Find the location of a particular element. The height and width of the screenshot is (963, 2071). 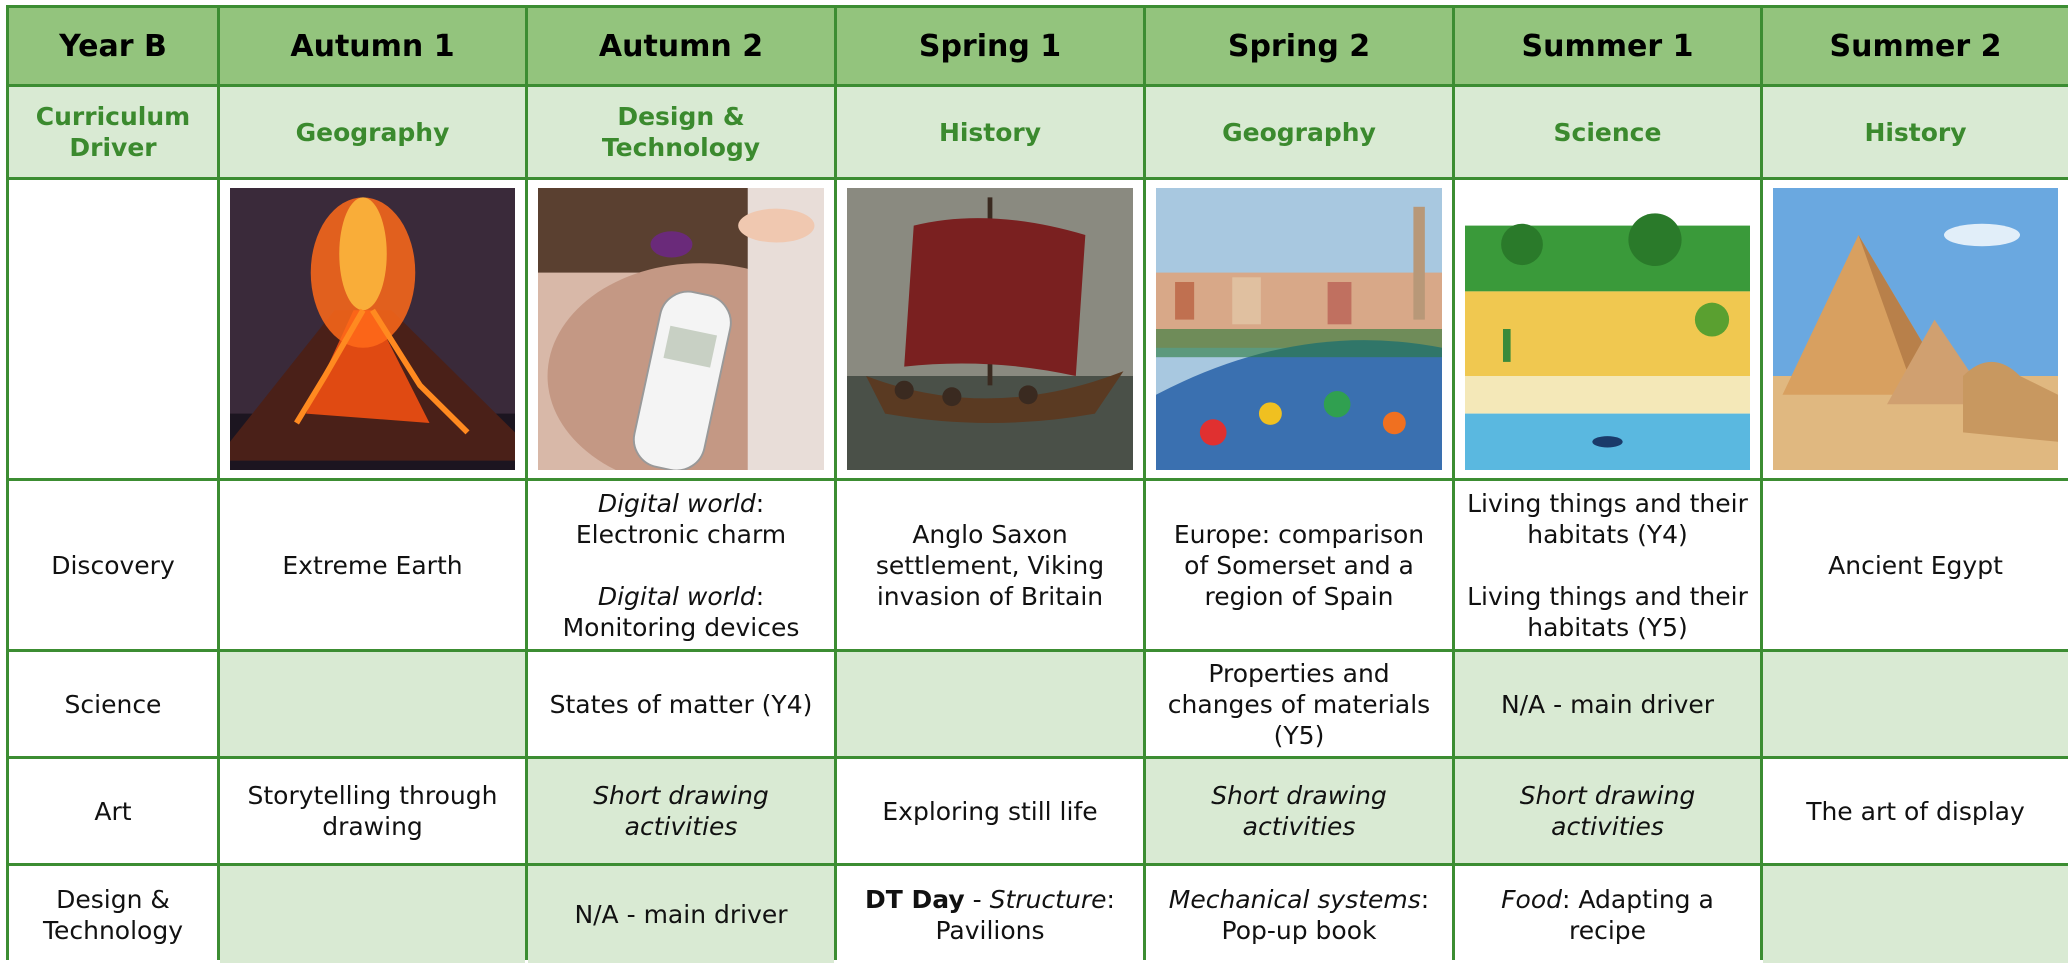

header-text: Spring 2 is located at coordinates (1299, 46).